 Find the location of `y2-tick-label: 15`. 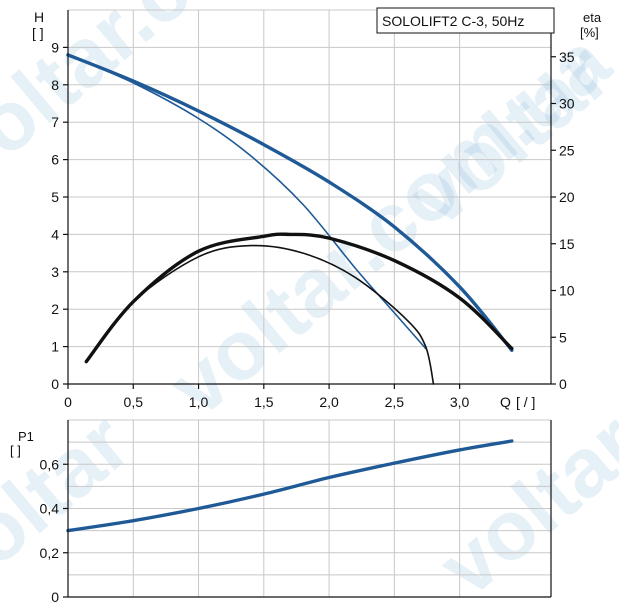

y2-tick-label: 15 is located at coordinates (567, 244).